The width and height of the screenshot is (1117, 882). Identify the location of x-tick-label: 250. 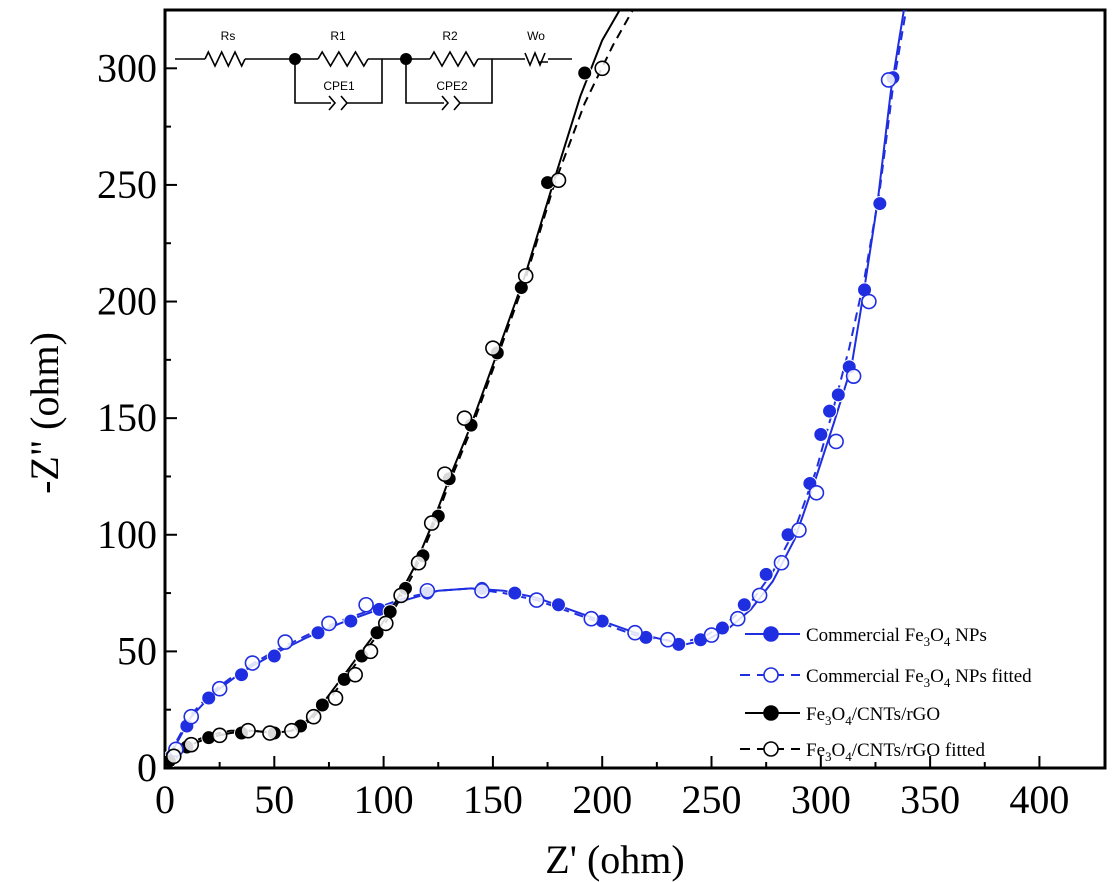
(712, 799).